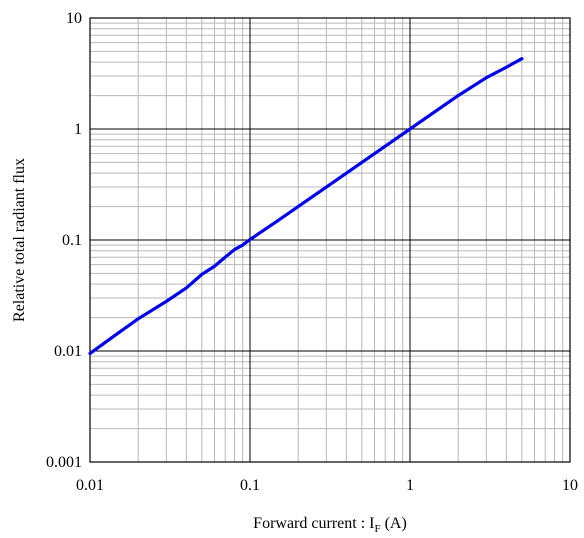 The height and width of the screenshot is (538, 584). Describe the element at coordinates (327, 485) in the screenshot. I see `x-tick-labels: 0.01 0.1 1 10` at that location.